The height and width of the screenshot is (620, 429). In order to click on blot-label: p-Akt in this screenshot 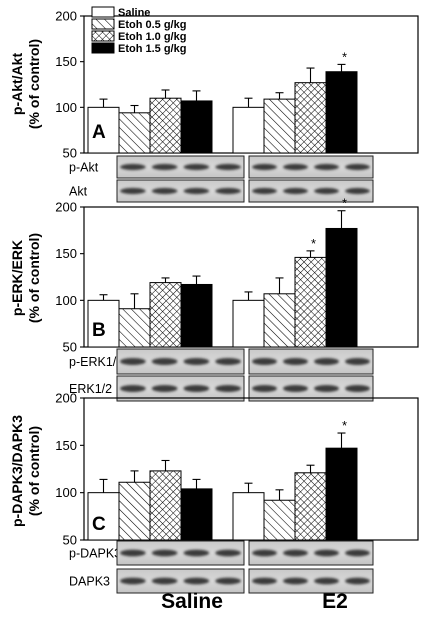, I will do `click(84, 168)`.